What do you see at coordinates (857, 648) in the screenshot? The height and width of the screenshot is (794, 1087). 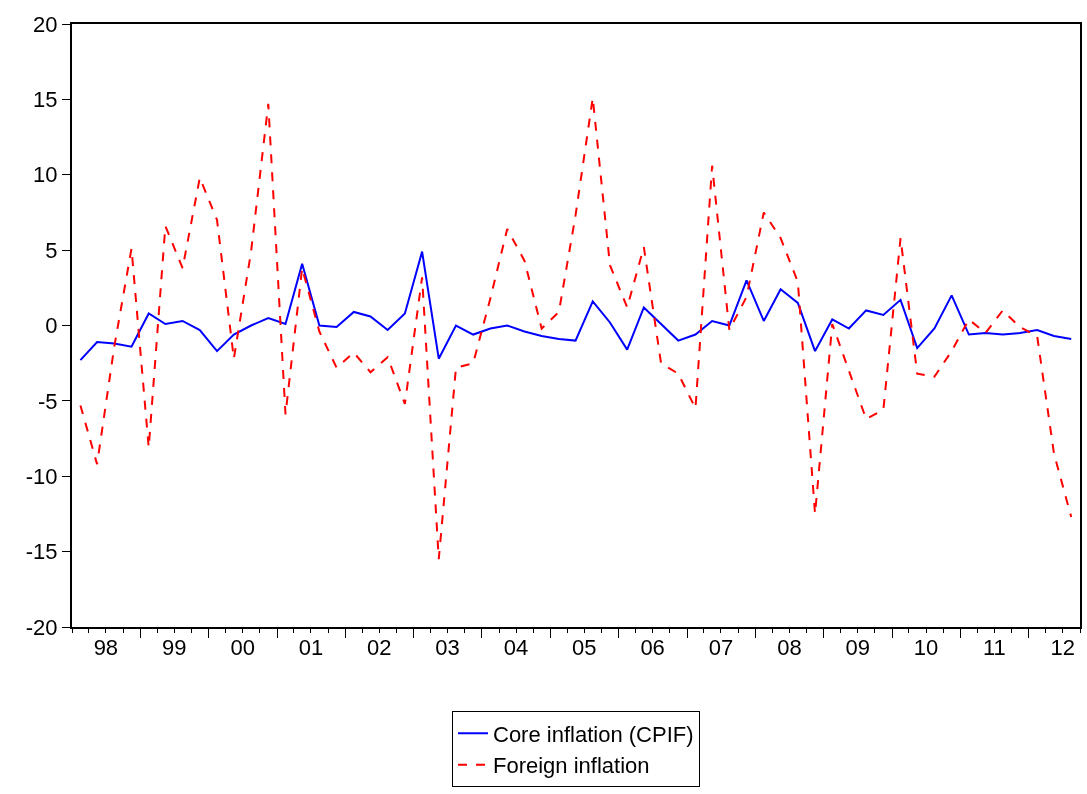 I see `x-tick-label: 09` at bounding box center [857, 648].